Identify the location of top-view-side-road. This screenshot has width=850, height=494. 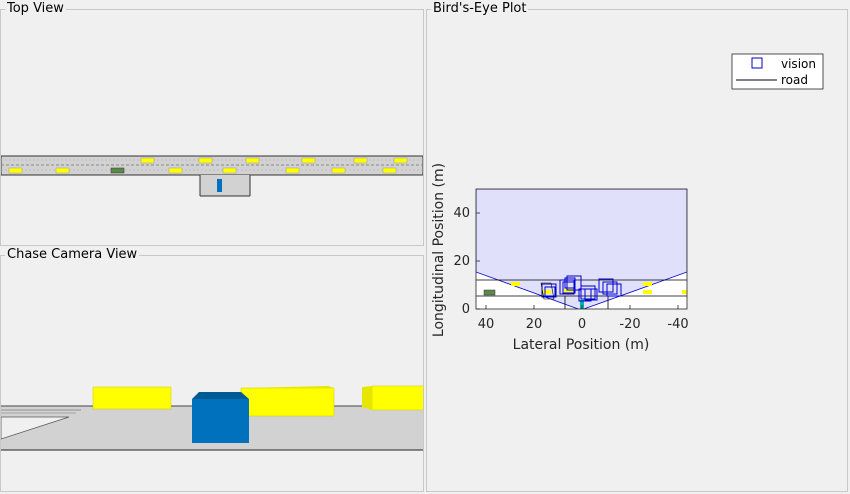
(225, 185).